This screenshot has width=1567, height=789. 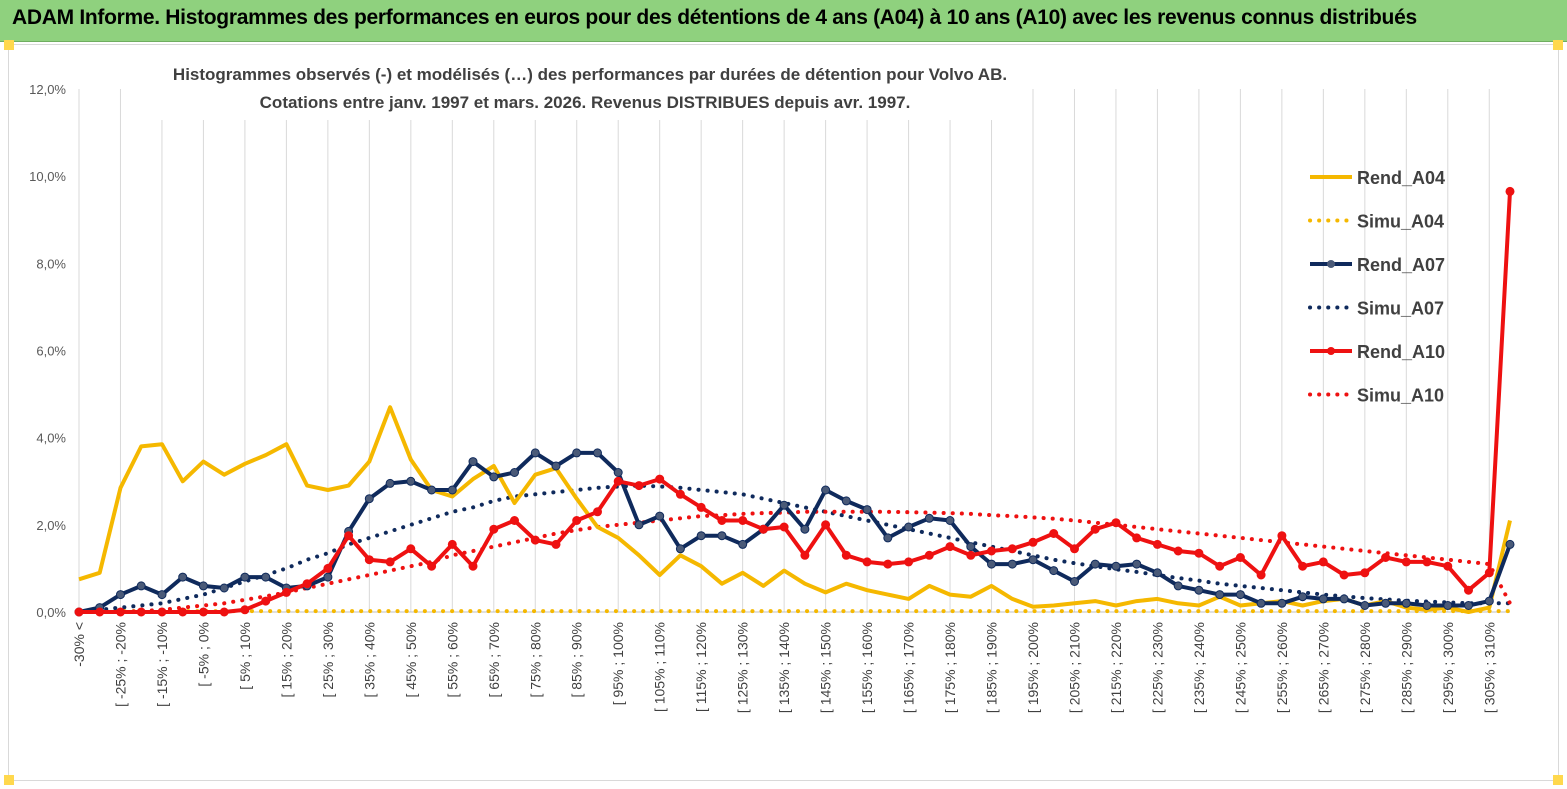 I want to click on y-tick-label: 2,0%, so click(x=51, y=525).